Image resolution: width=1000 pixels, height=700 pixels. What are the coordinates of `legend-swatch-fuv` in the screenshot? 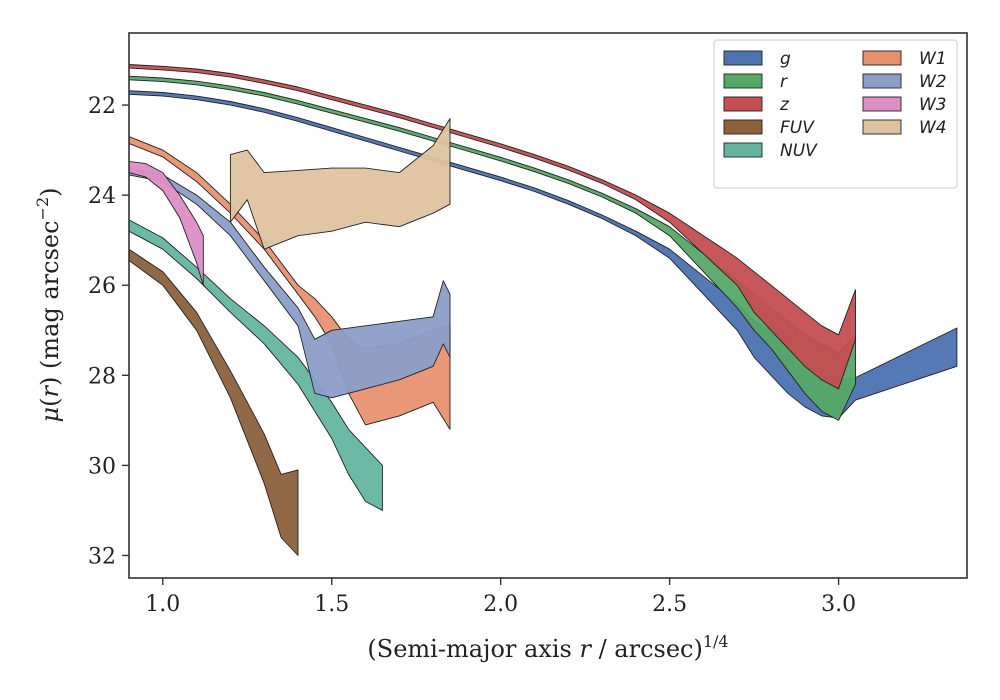 It's located at (743, 127).